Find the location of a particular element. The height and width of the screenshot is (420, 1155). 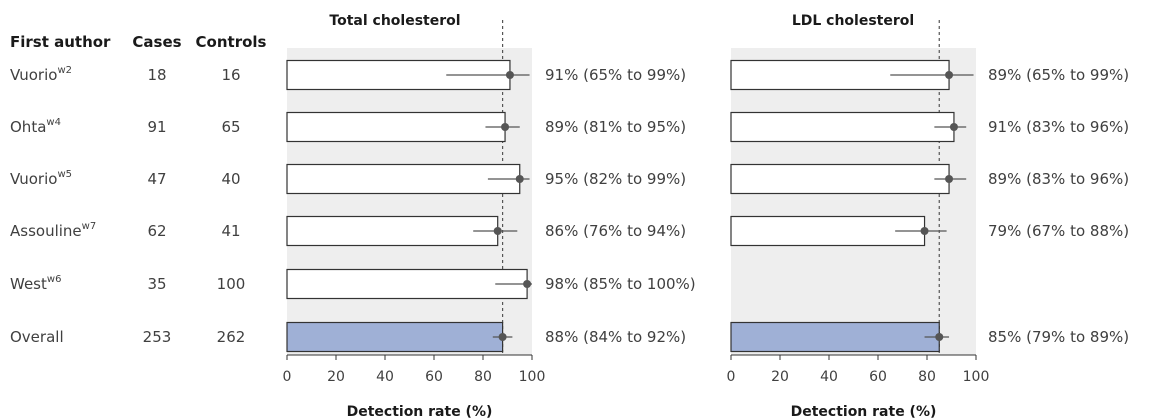

data-label: 89% (83% to 96%) is located at coordinates (1058, 179).